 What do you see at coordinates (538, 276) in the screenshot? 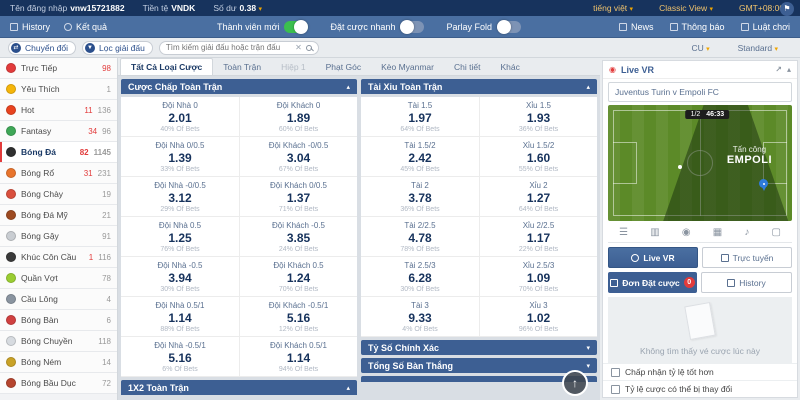
I see `odds-cell-under: Xỉu 2.5/3 1.09 70% Of Bets` at bounding box center [538, 276].